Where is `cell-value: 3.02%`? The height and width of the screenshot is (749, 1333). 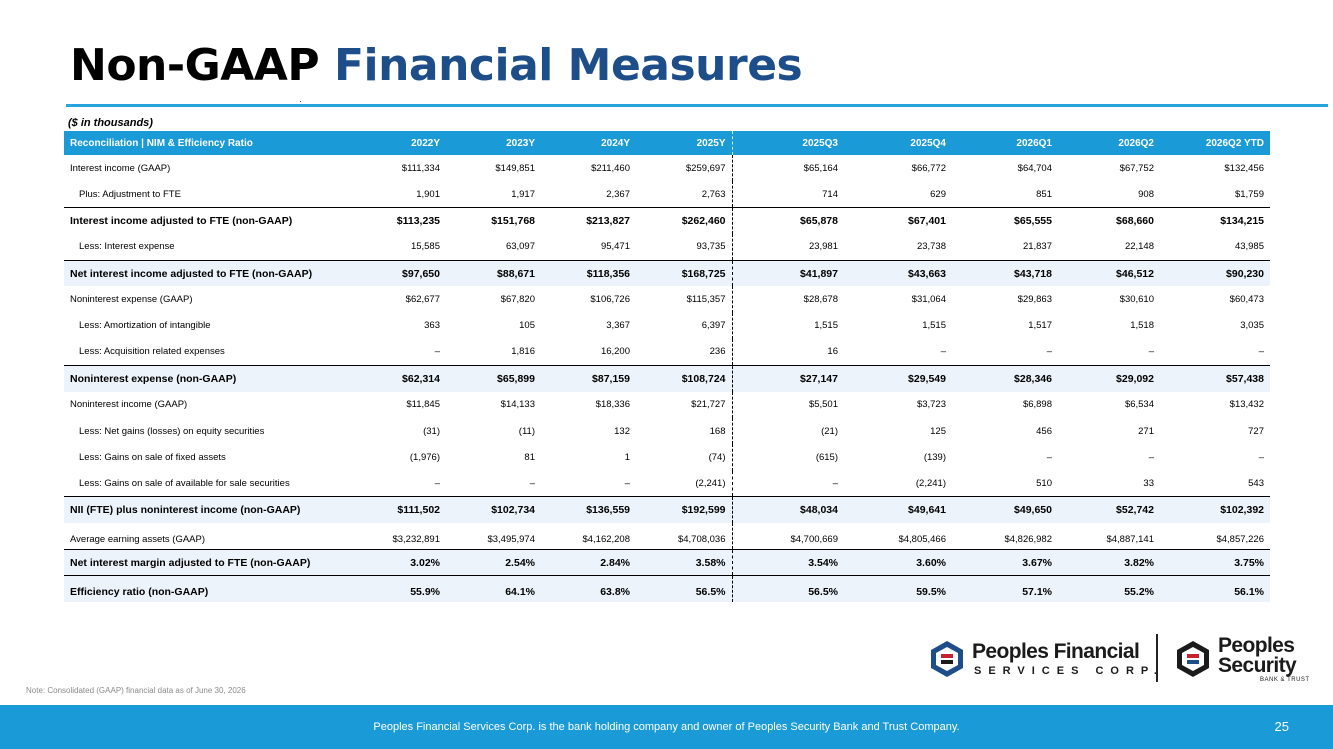
cell-value: 3.02% is located at coordinates (400, 562).